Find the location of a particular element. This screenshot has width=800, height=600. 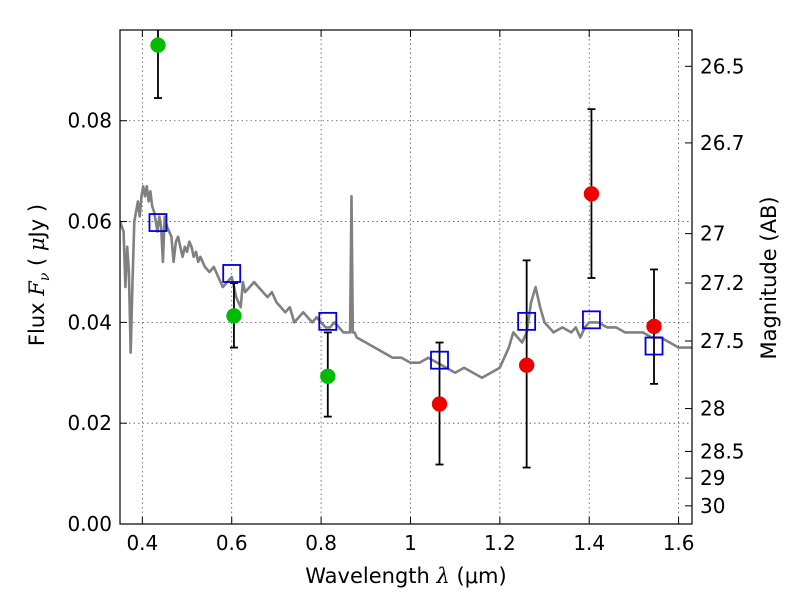

x-tick-label: 1.2 is located at coordinates (500, 543).